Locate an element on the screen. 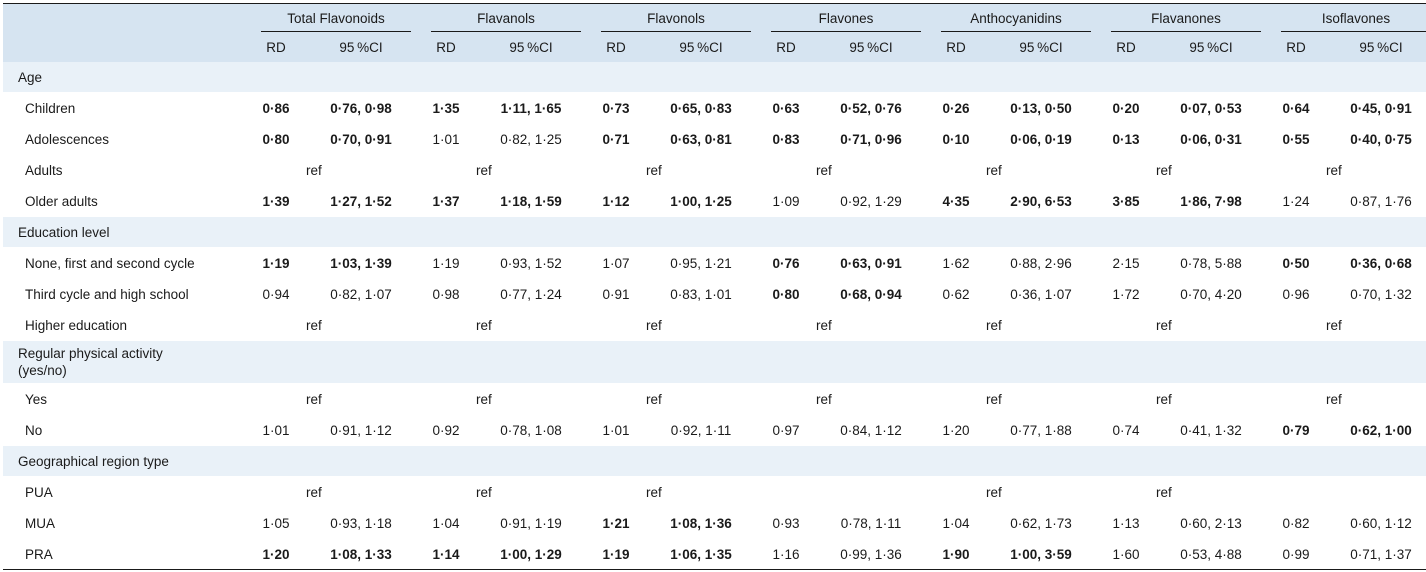 The image size is (1426, 572). ci-cell: 0·92, 1·11 is located at coordinates (701, 430).